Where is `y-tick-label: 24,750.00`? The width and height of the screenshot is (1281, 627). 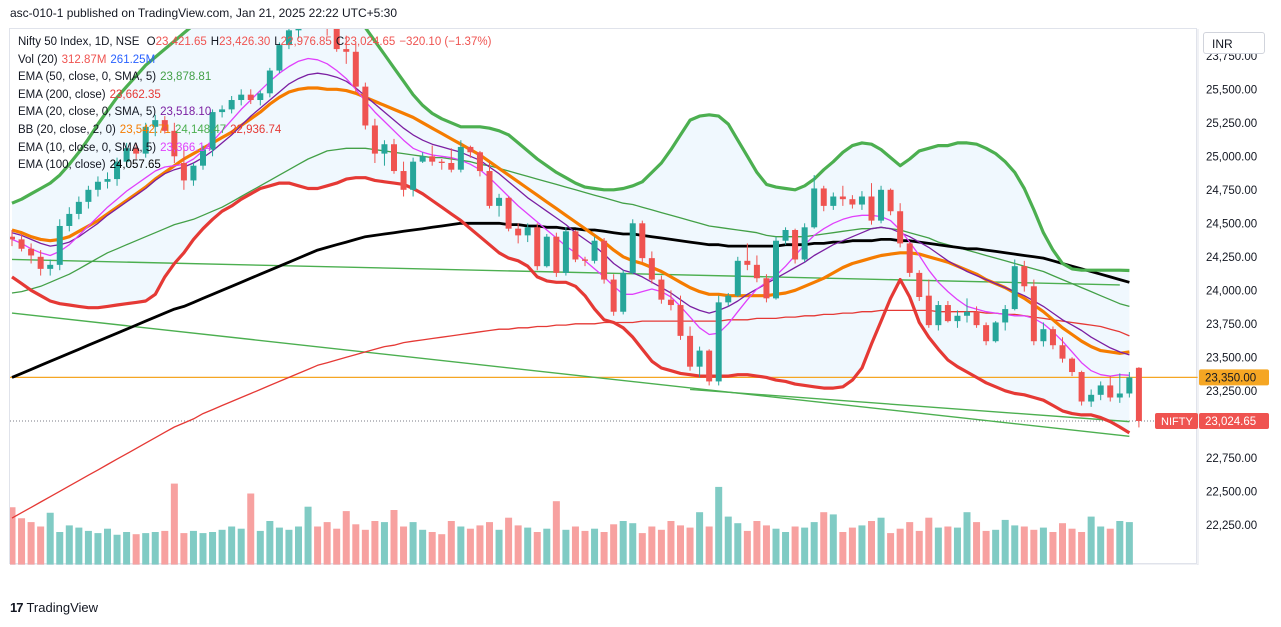 y-tick-label: 24,750.00 is located at coordinates (1231, 191).